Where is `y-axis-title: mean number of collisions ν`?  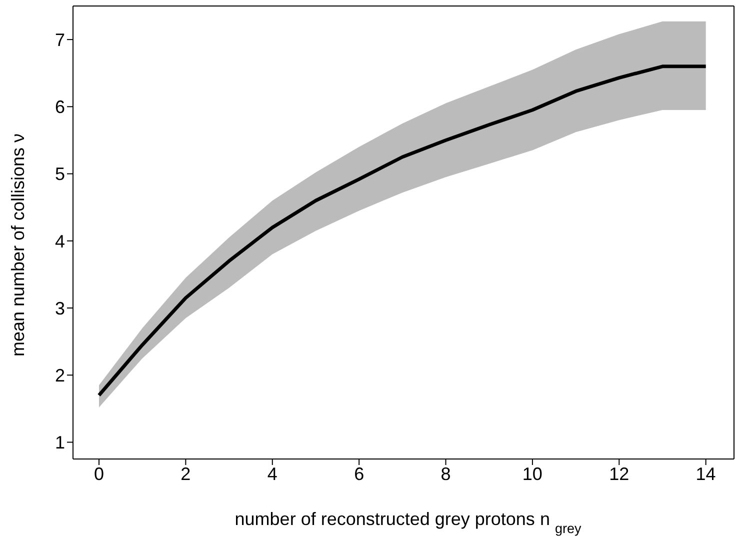 y-axis-title: mean number of collisions ν is located at coordinates (18, 245).